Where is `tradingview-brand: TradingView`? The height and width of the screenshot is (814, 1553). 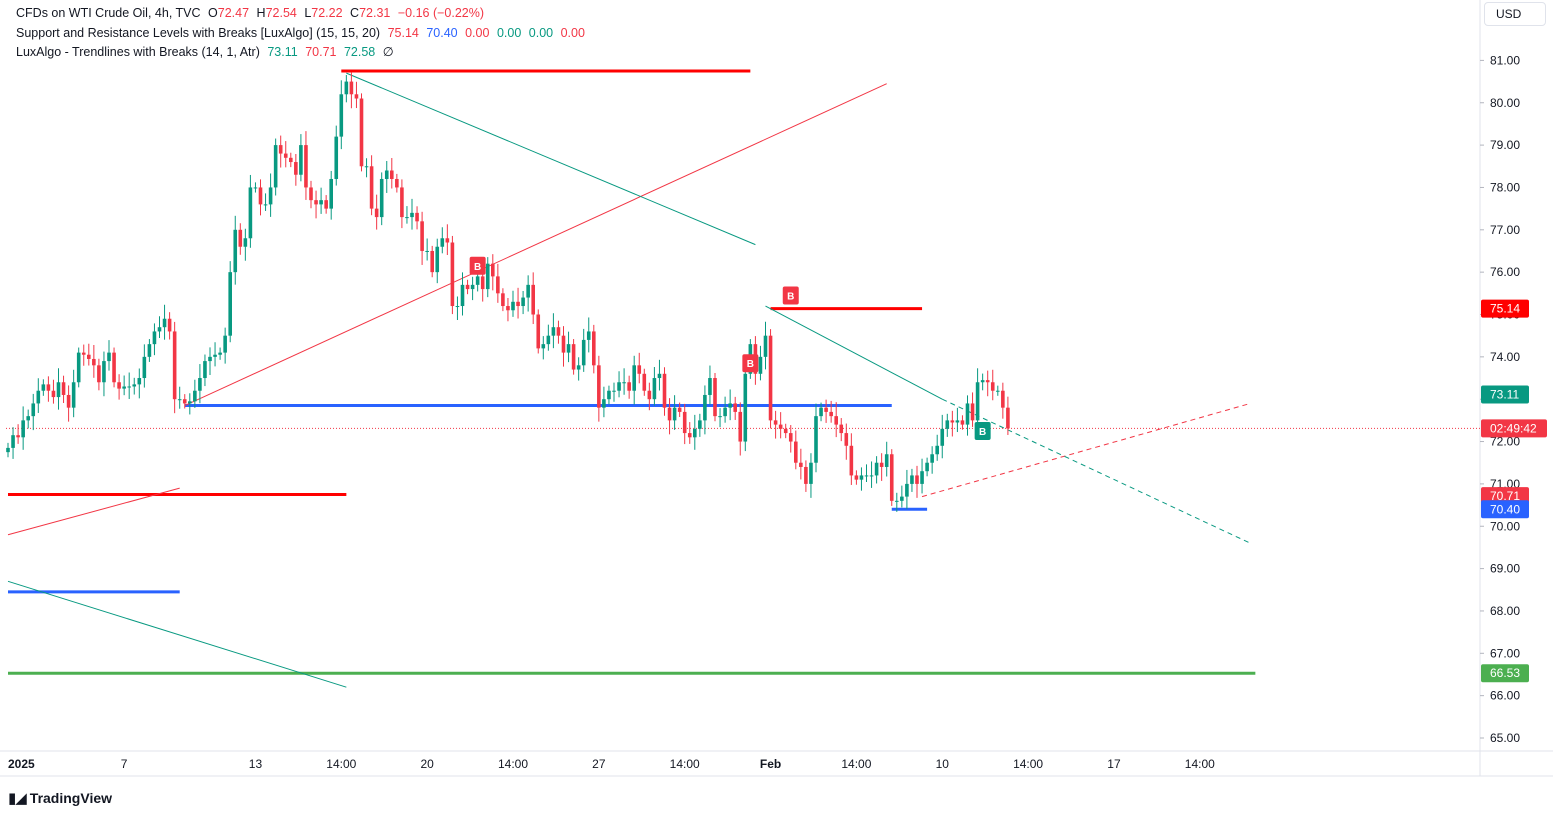
tradingview-brand: TradingView is located at coordinates (71, 798).